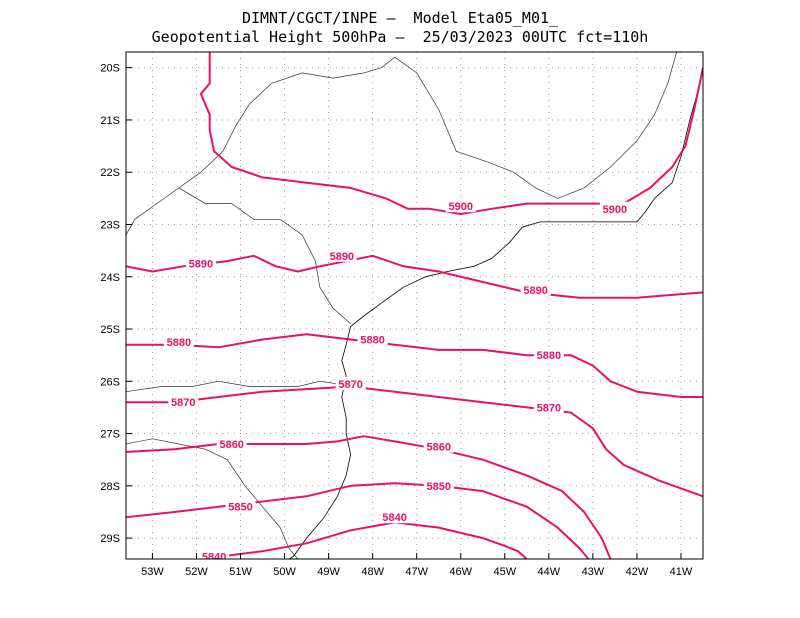  I want to click on map-title-line-1: DIMNT/CGCT/INPE – Model Eta05_M01_, so click(400, 18).